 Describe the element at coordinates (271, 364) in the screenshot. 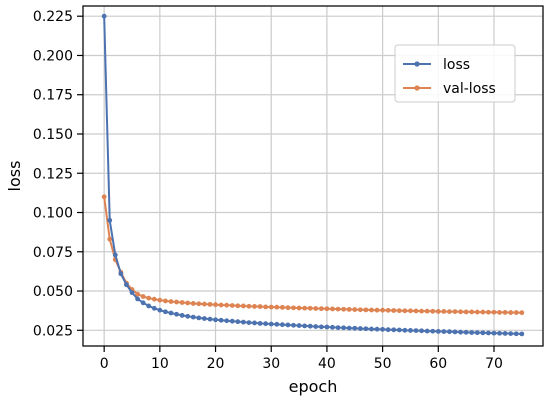

I see `x-tick-label: 30` at that location.